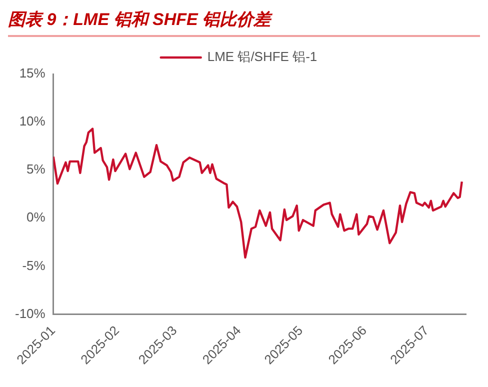 The height and width of the screenshot is (387, 488). Describe the element at coordinates (32, 73) in the screenshot. I see `y-tick-label: 15%` at that location.